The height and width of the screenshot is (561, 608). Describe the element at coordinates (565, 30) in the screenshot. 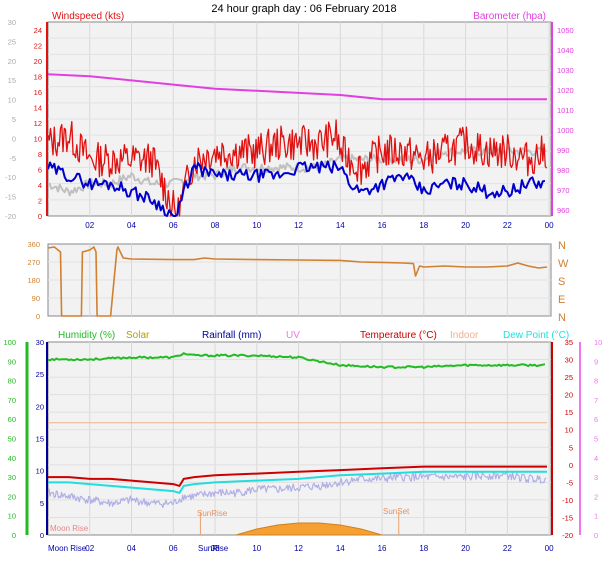

I see `barometer-tick-label: 1050` at that location.